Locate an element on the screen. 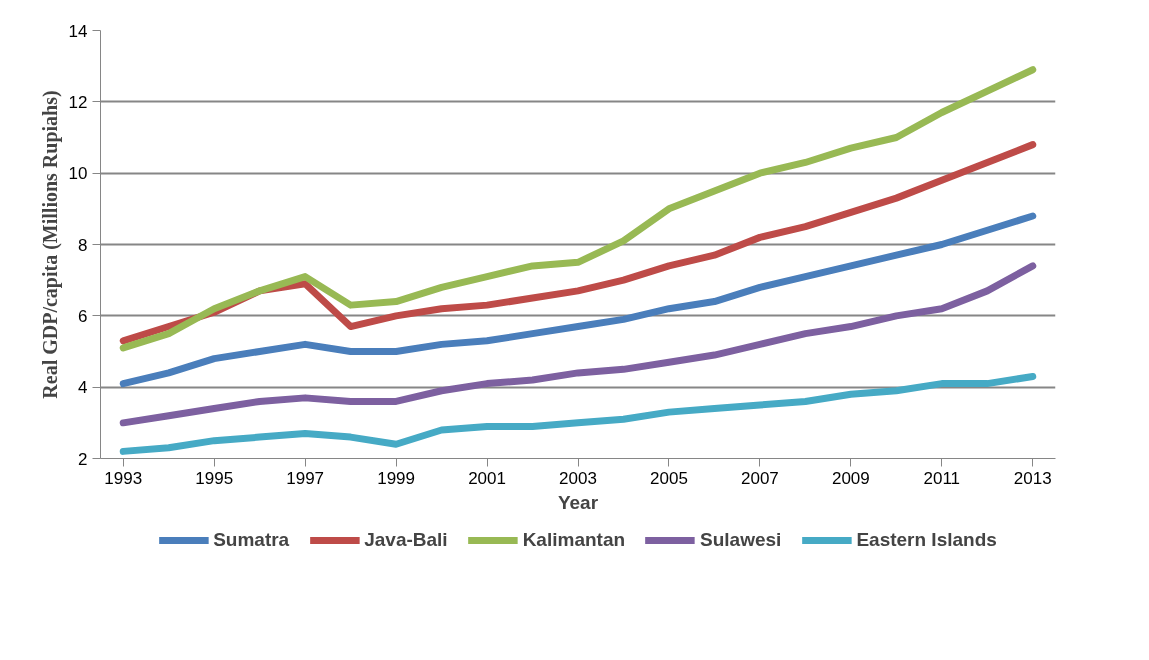  legend-label: Java-Bali is located at coordinates (406, 540).